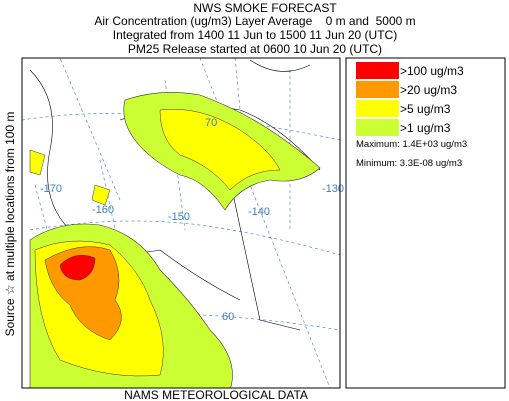 The image size is (509, 401). I want to click on graticule-label: -150, so click(179, 217).